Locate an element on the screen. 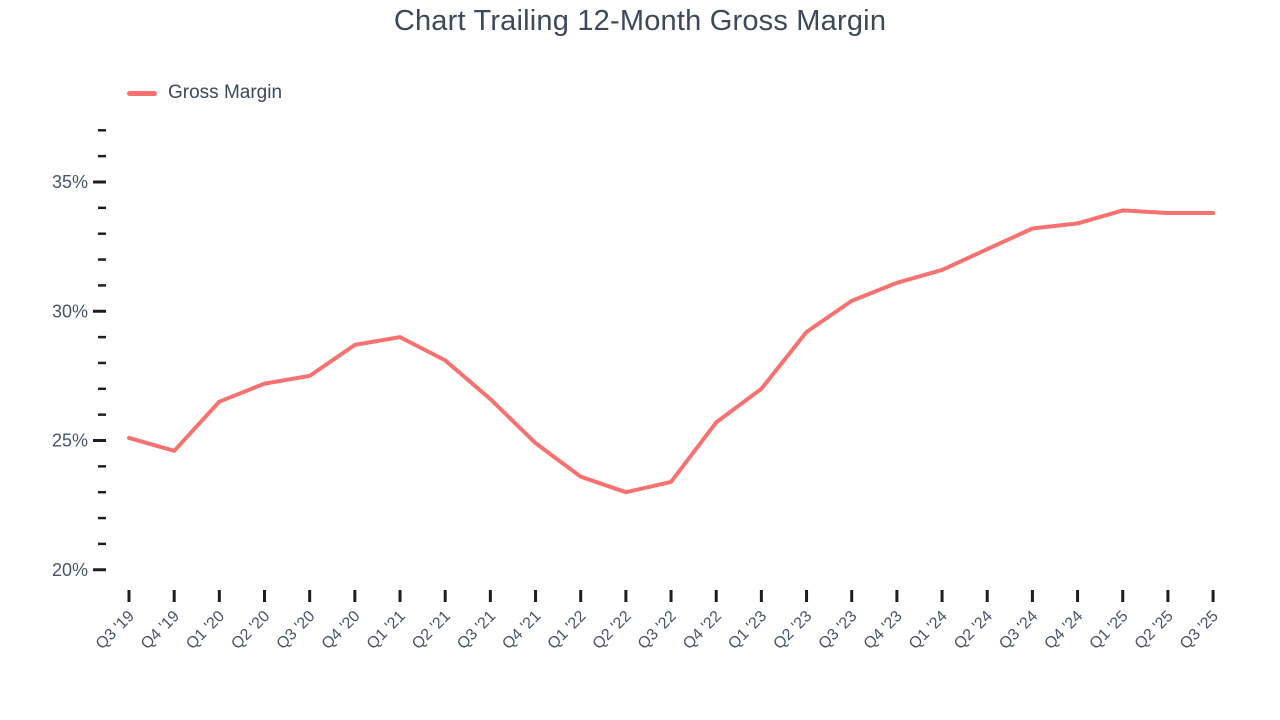  x-tick-label: Q4 '23 is located at coordinates (883, 630).